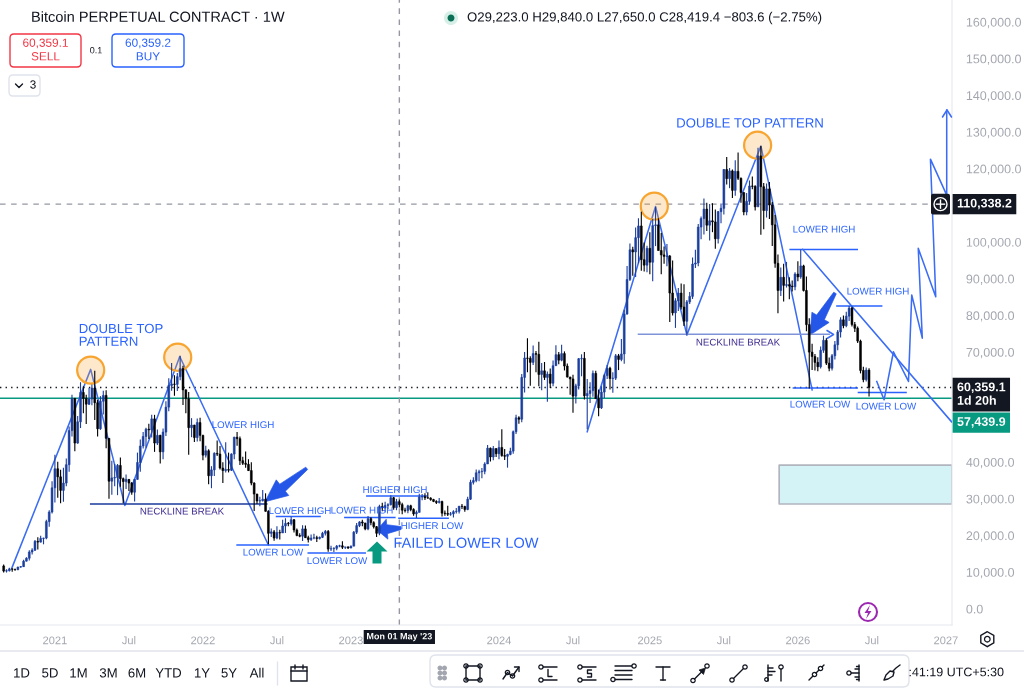 The image size is (1024, 688). What do you see at coordinates (55, 640) in the screenshot?
I see `x-tick-label: 2021` at bounding box center [55, 640].